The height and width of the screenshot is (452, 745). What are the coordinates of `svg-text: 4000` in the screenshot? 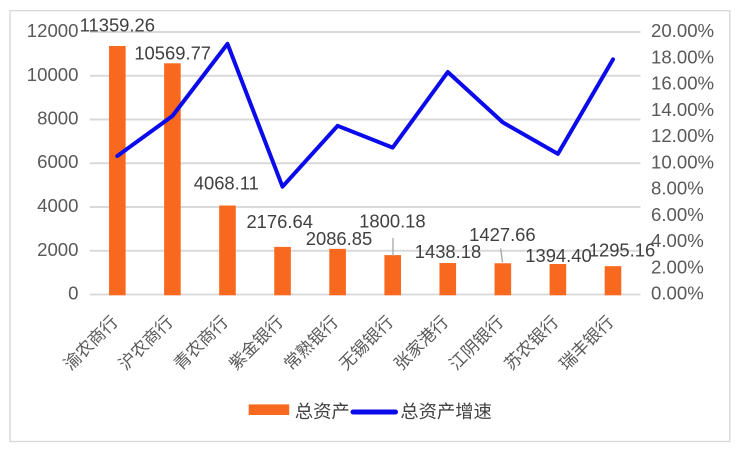 It's located at (57, 205).